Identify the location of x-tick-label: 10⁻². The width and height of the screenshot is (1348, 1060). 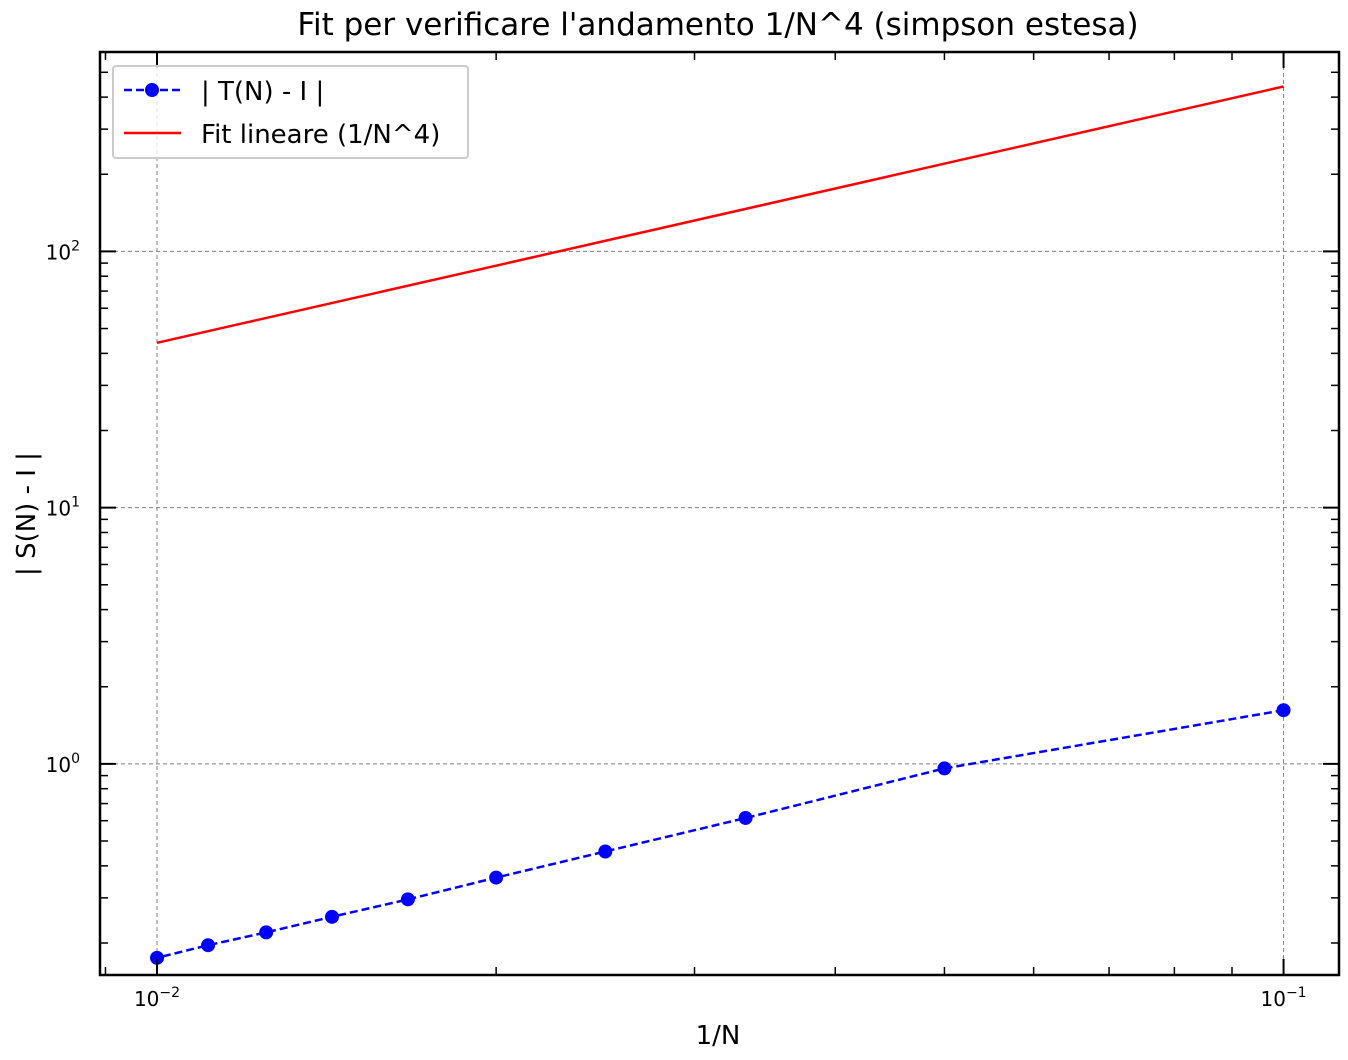
(157, 998).